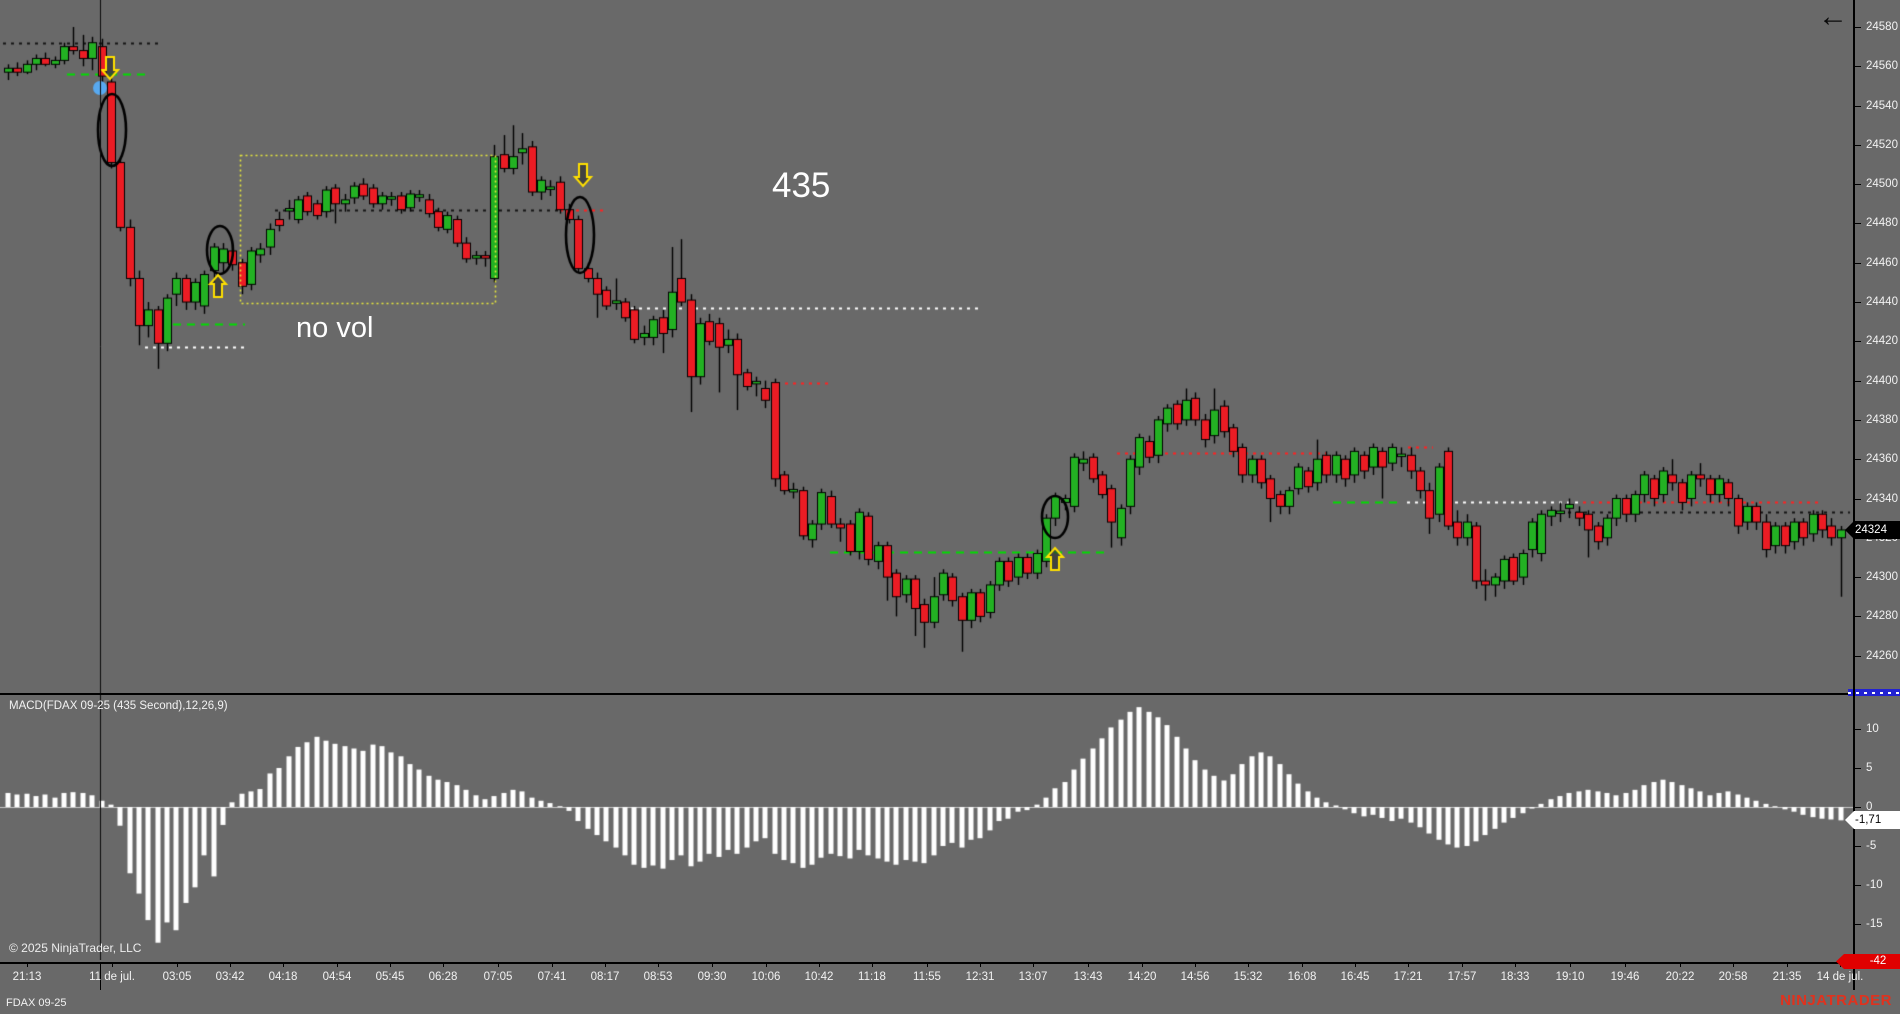  Describe the element at coordinates (801, 185) in the screenshot. I see `period-annotation-text: 435` at that location.